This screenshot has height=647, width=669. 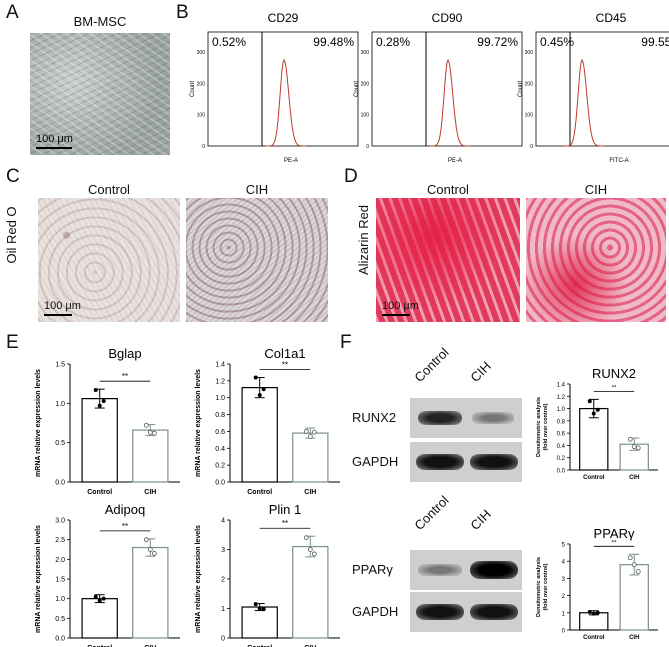 I want to click on flow-ytick-2-1: 200, so click(x=529, y=84).